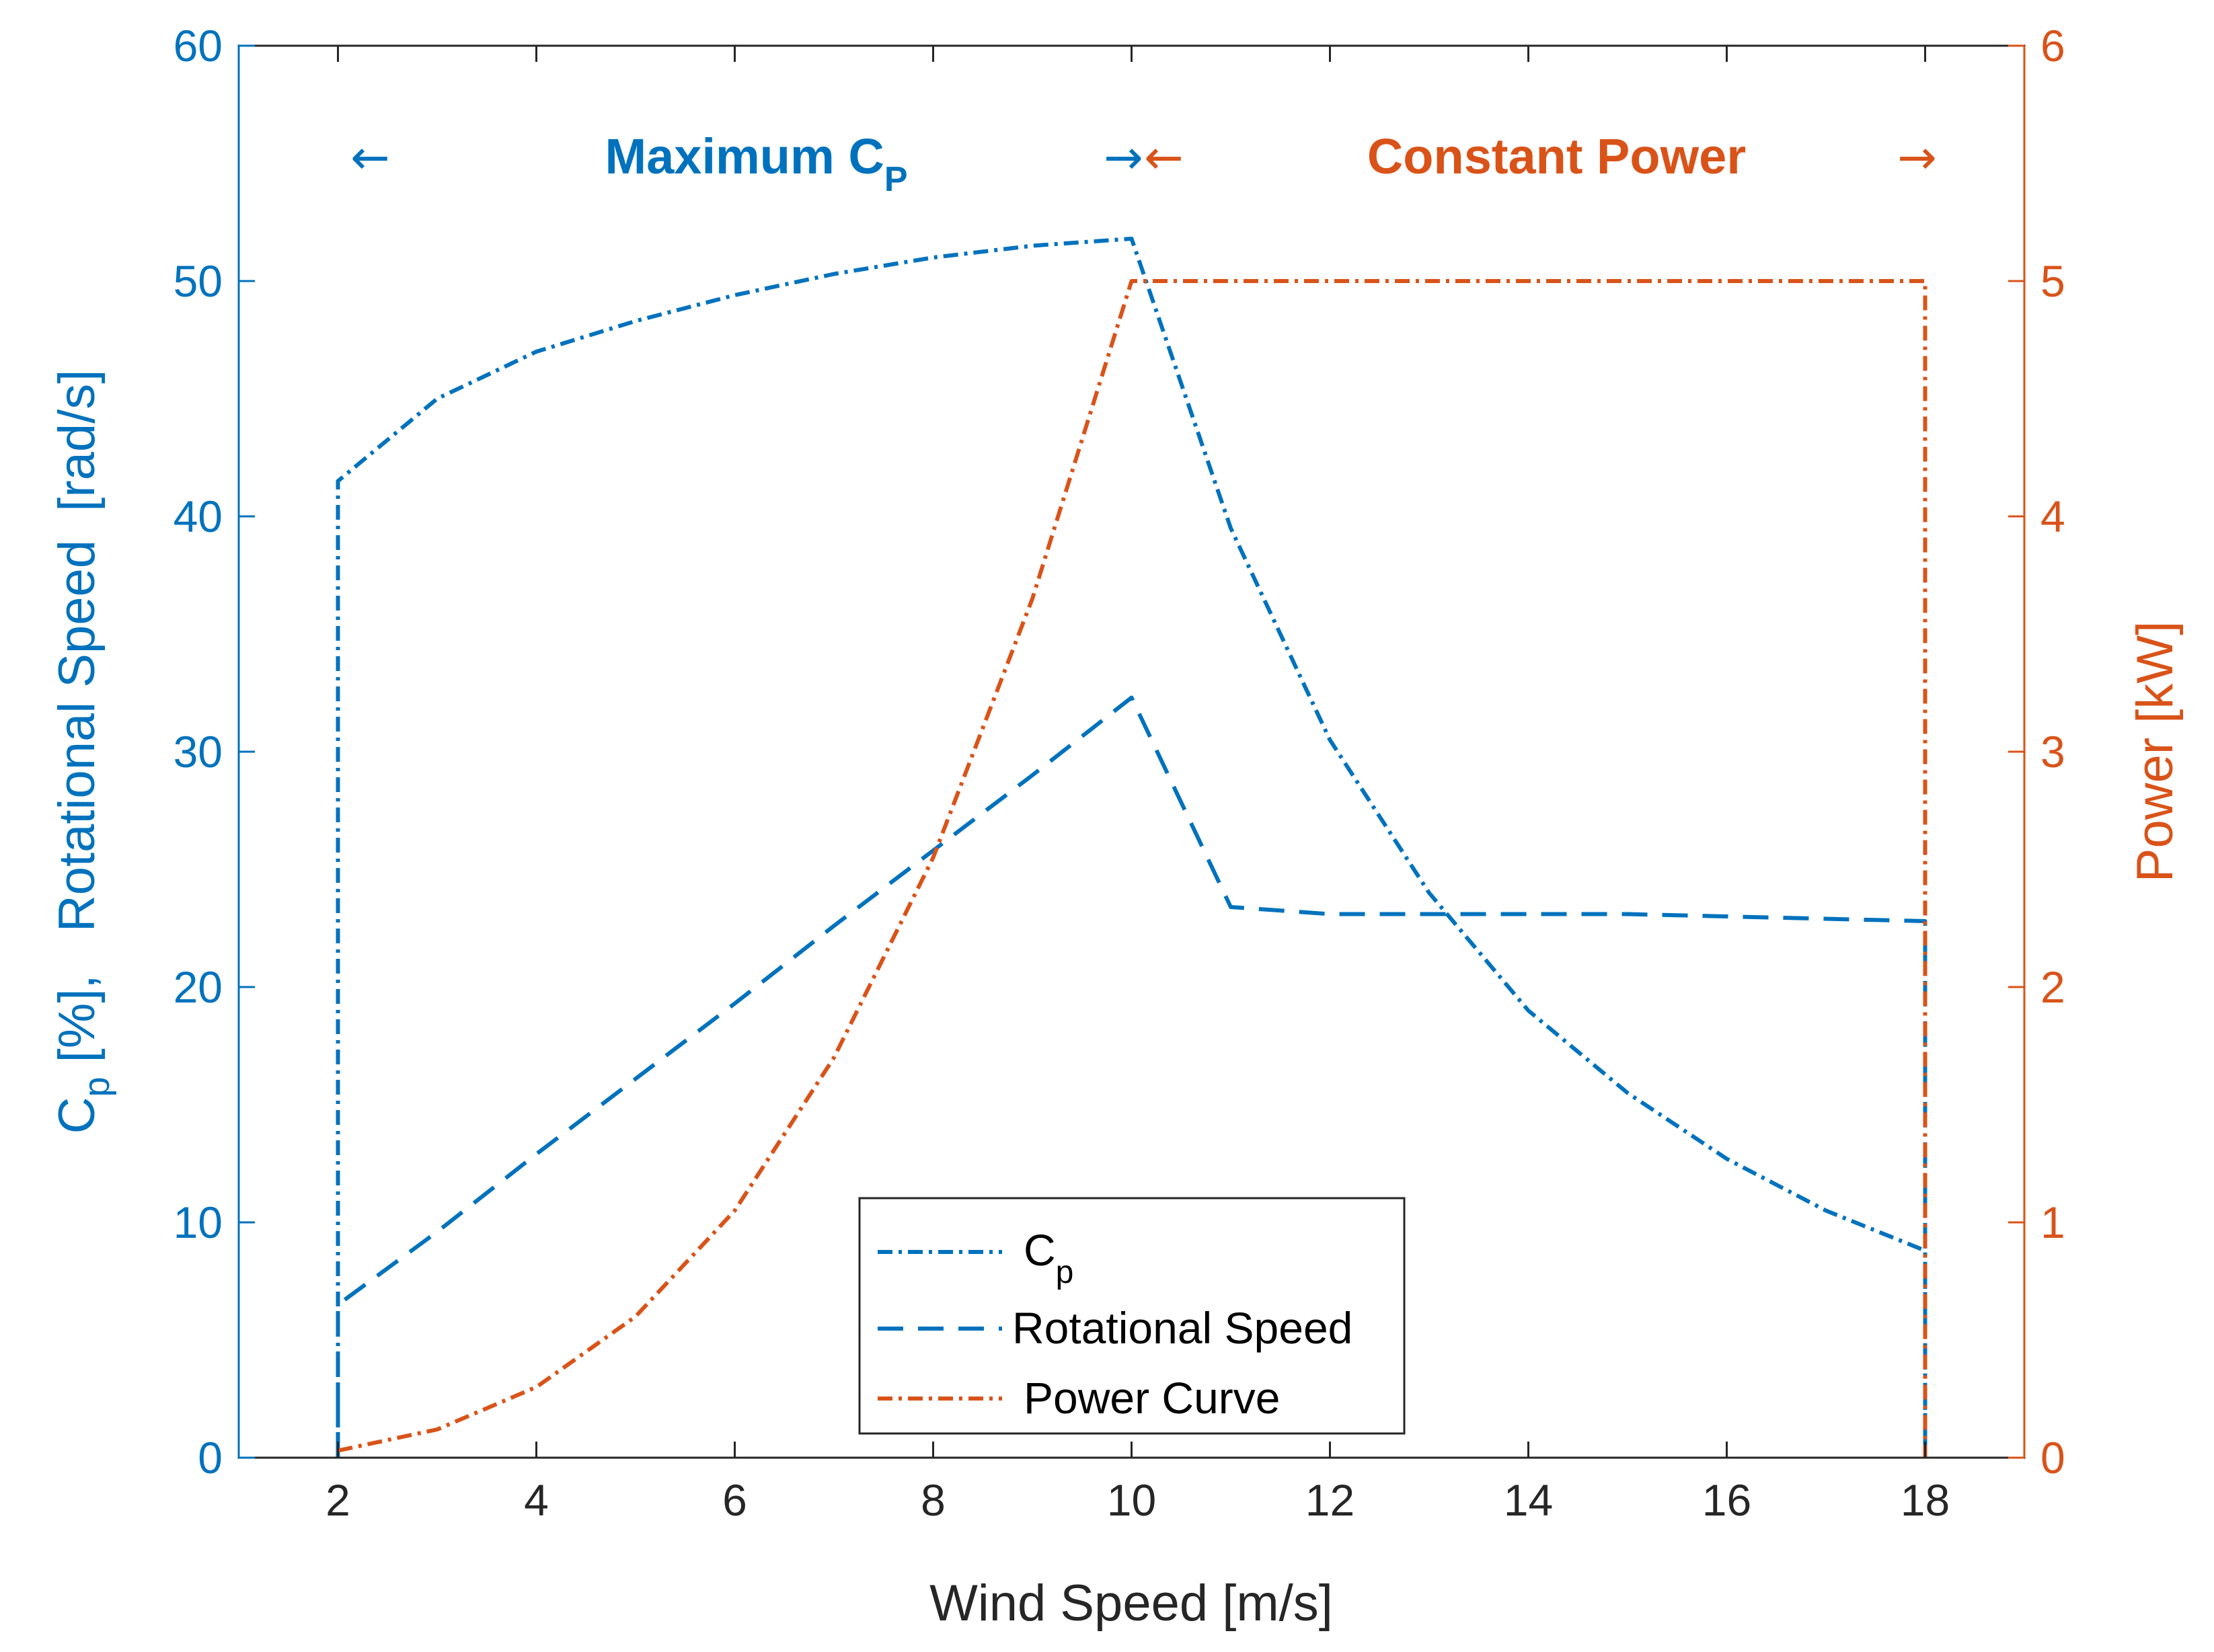  I want to click on legend-label-power-curve: Power Curve, so click(1152, 1398).